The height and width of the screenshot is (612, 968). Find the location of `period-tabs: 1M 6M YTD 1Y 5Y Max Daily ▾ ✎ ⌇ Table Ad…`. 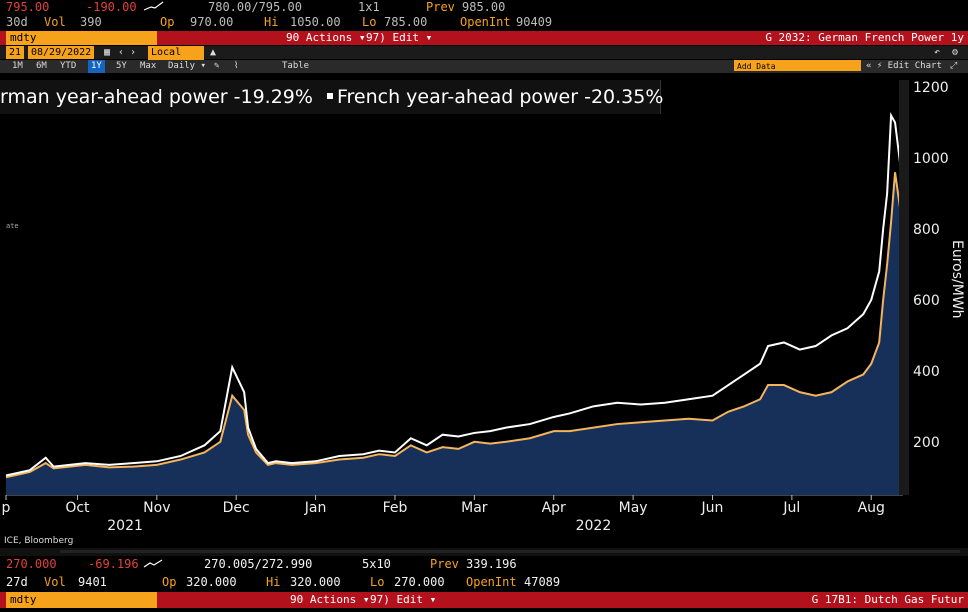

period-tabs: 1M 6M YTD 1Y 5Y Max Daily ▾ ✎ ⌇ Table Ad… is located at coordinates (484, 66).